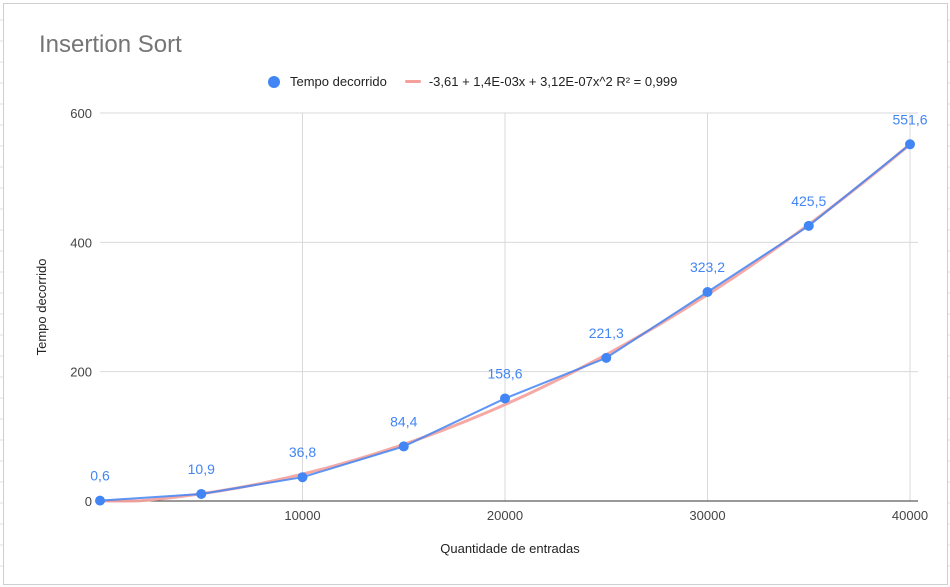 The image size is (950, 587). Describe the element at coordinates (504, 373) in the screenshot. I see `data-label: 158,6` at that location.